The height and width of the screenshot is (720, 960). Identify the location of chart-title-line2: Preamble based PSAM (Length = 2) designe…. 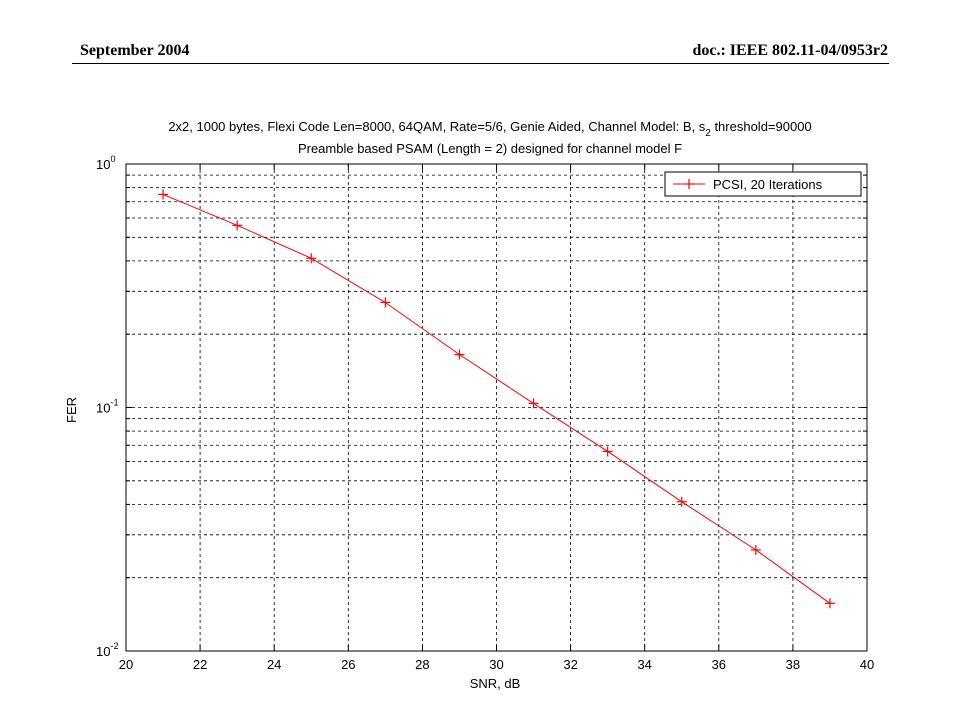
(490, 148).